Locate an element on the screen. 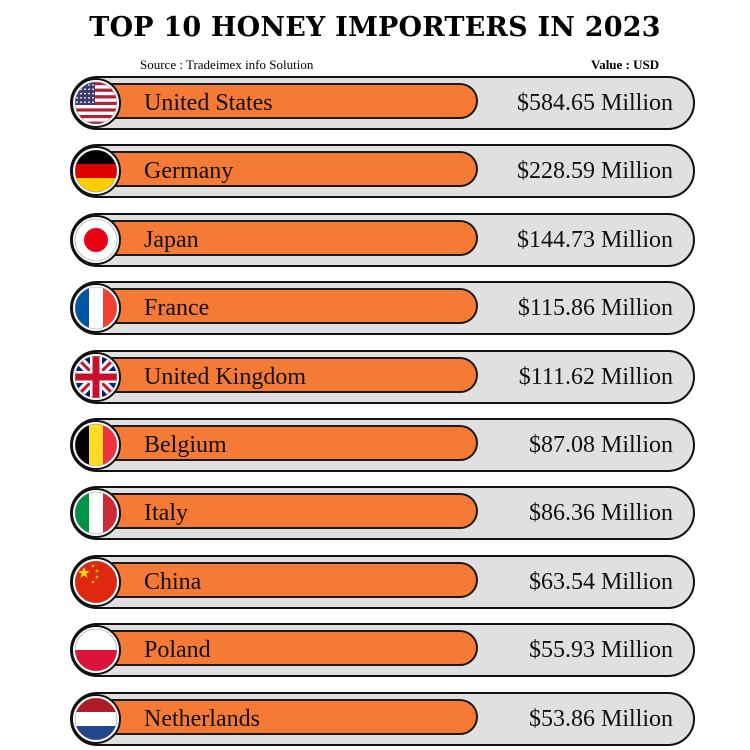  value-label: $584.65 Million is located at coordinates (594, 103).